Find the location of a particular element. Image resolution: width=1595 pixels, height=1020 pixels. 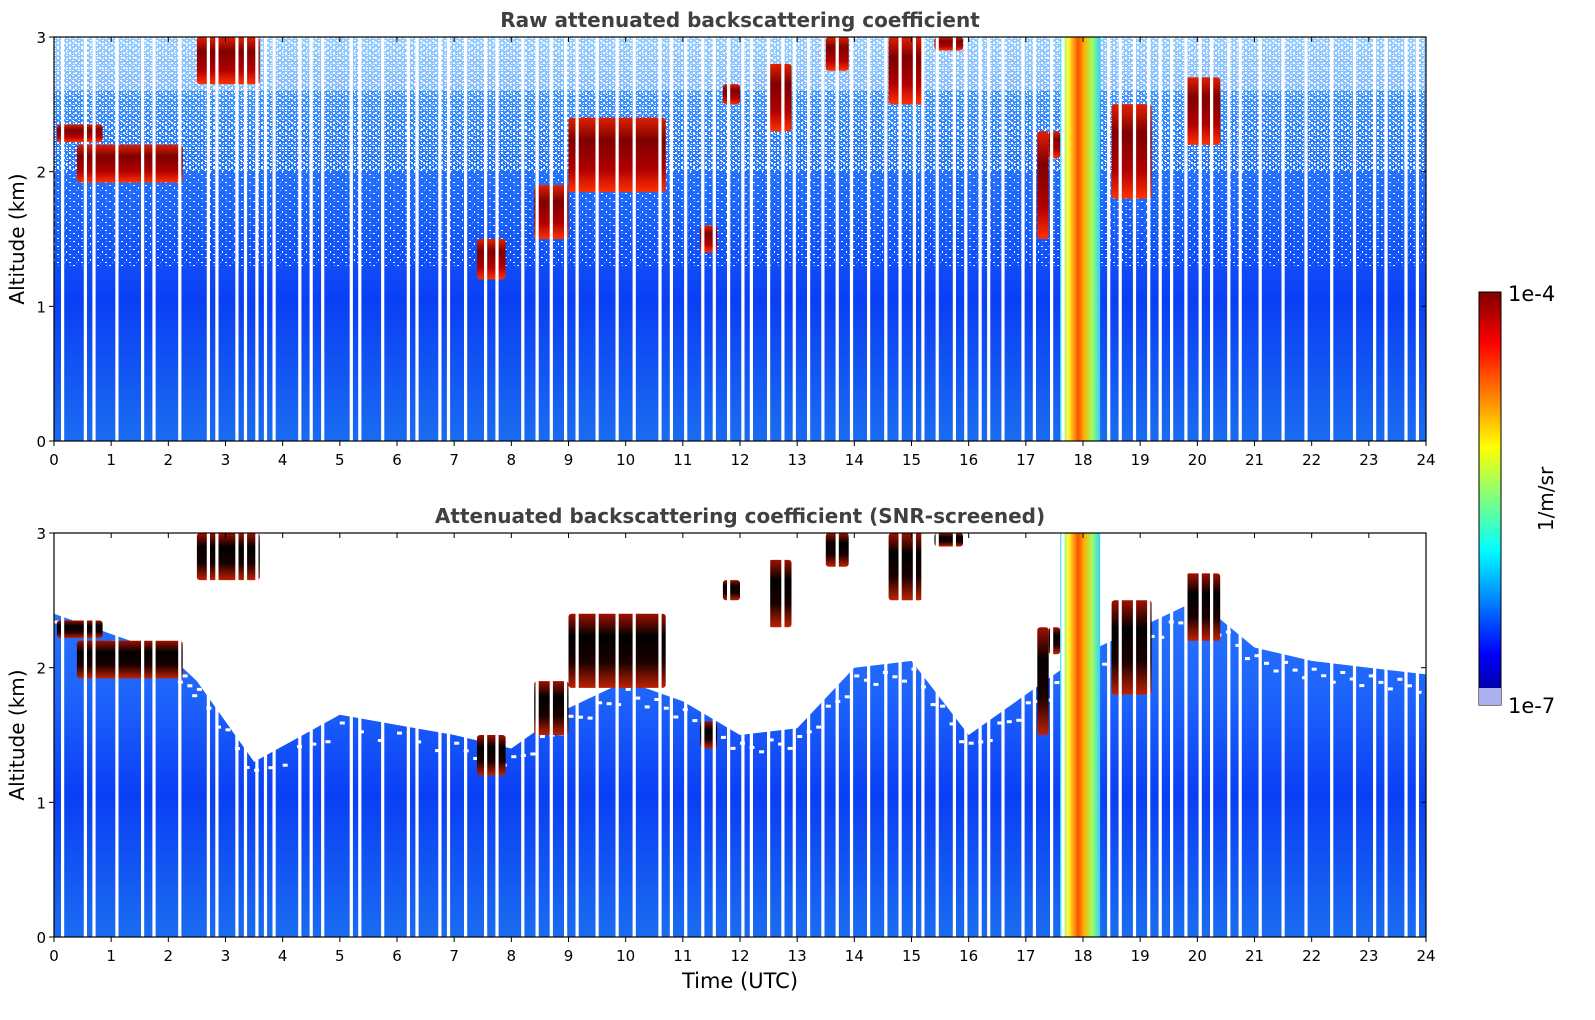

x-tick-label: 13 is located at coordinates (797, 956).